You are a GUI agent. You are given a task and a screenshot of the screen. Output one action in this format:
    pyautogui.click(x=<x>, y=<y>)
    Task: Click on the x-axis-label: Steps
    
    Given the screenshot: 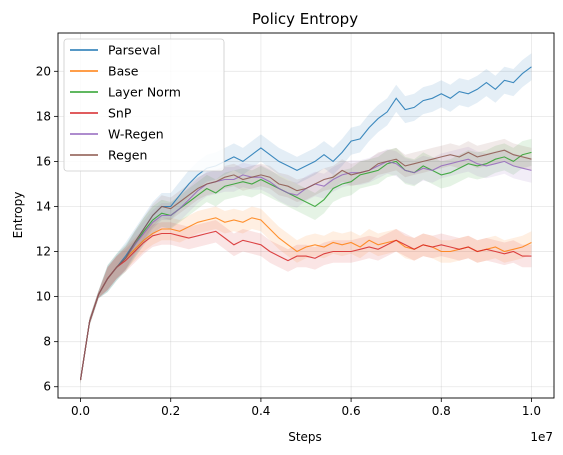 What is the action you would take?
    pyautogui.click(x=305, y=437)
    